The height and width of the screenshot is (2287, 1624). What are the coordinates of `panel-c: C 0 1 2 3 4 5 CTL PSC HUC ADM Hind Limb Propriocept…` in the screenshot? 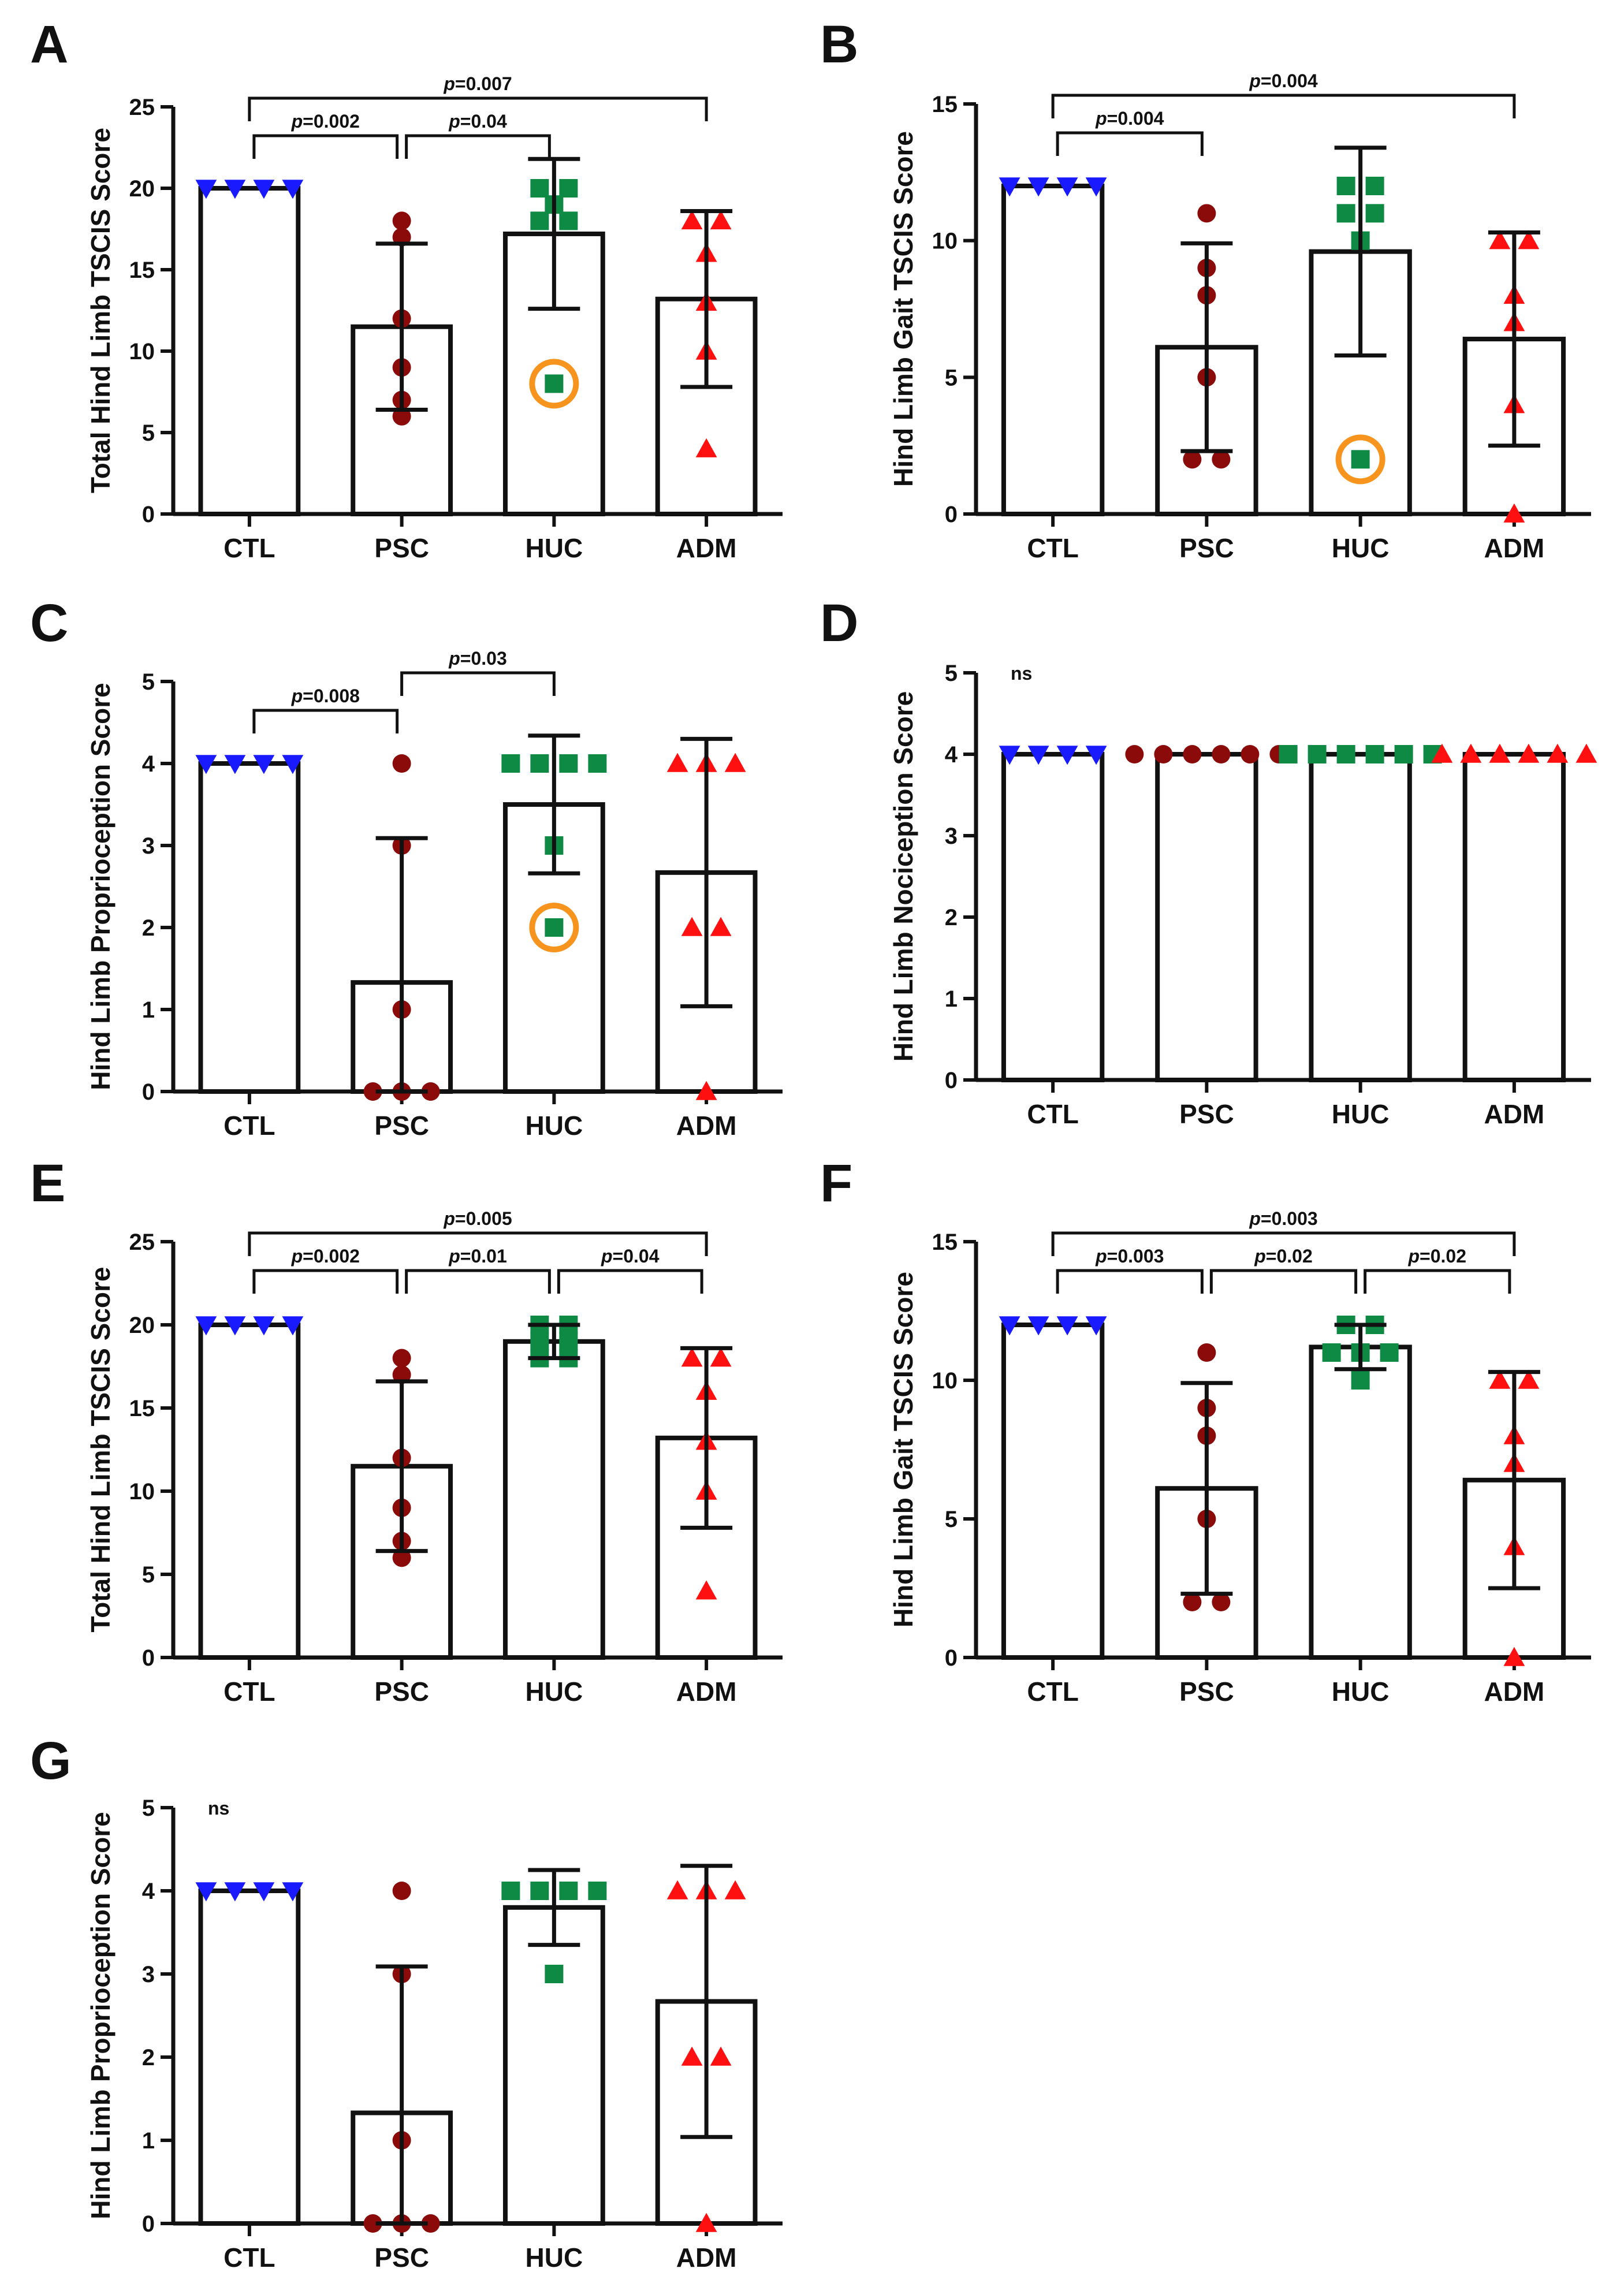 It's located at (406, 867).